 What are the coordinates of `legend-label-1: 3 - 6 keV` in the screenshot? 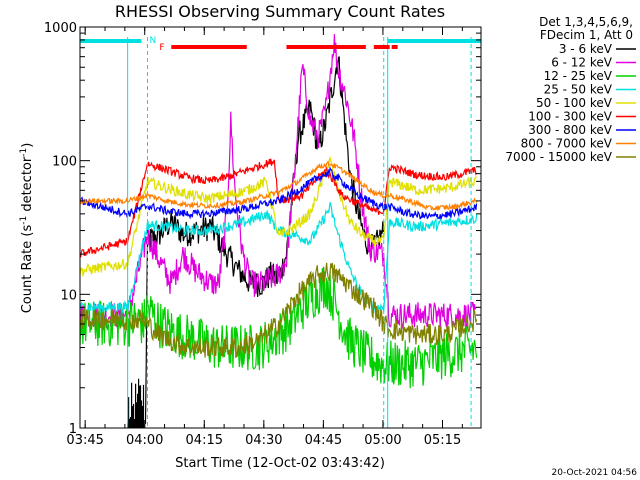 It's located at (586, 49).